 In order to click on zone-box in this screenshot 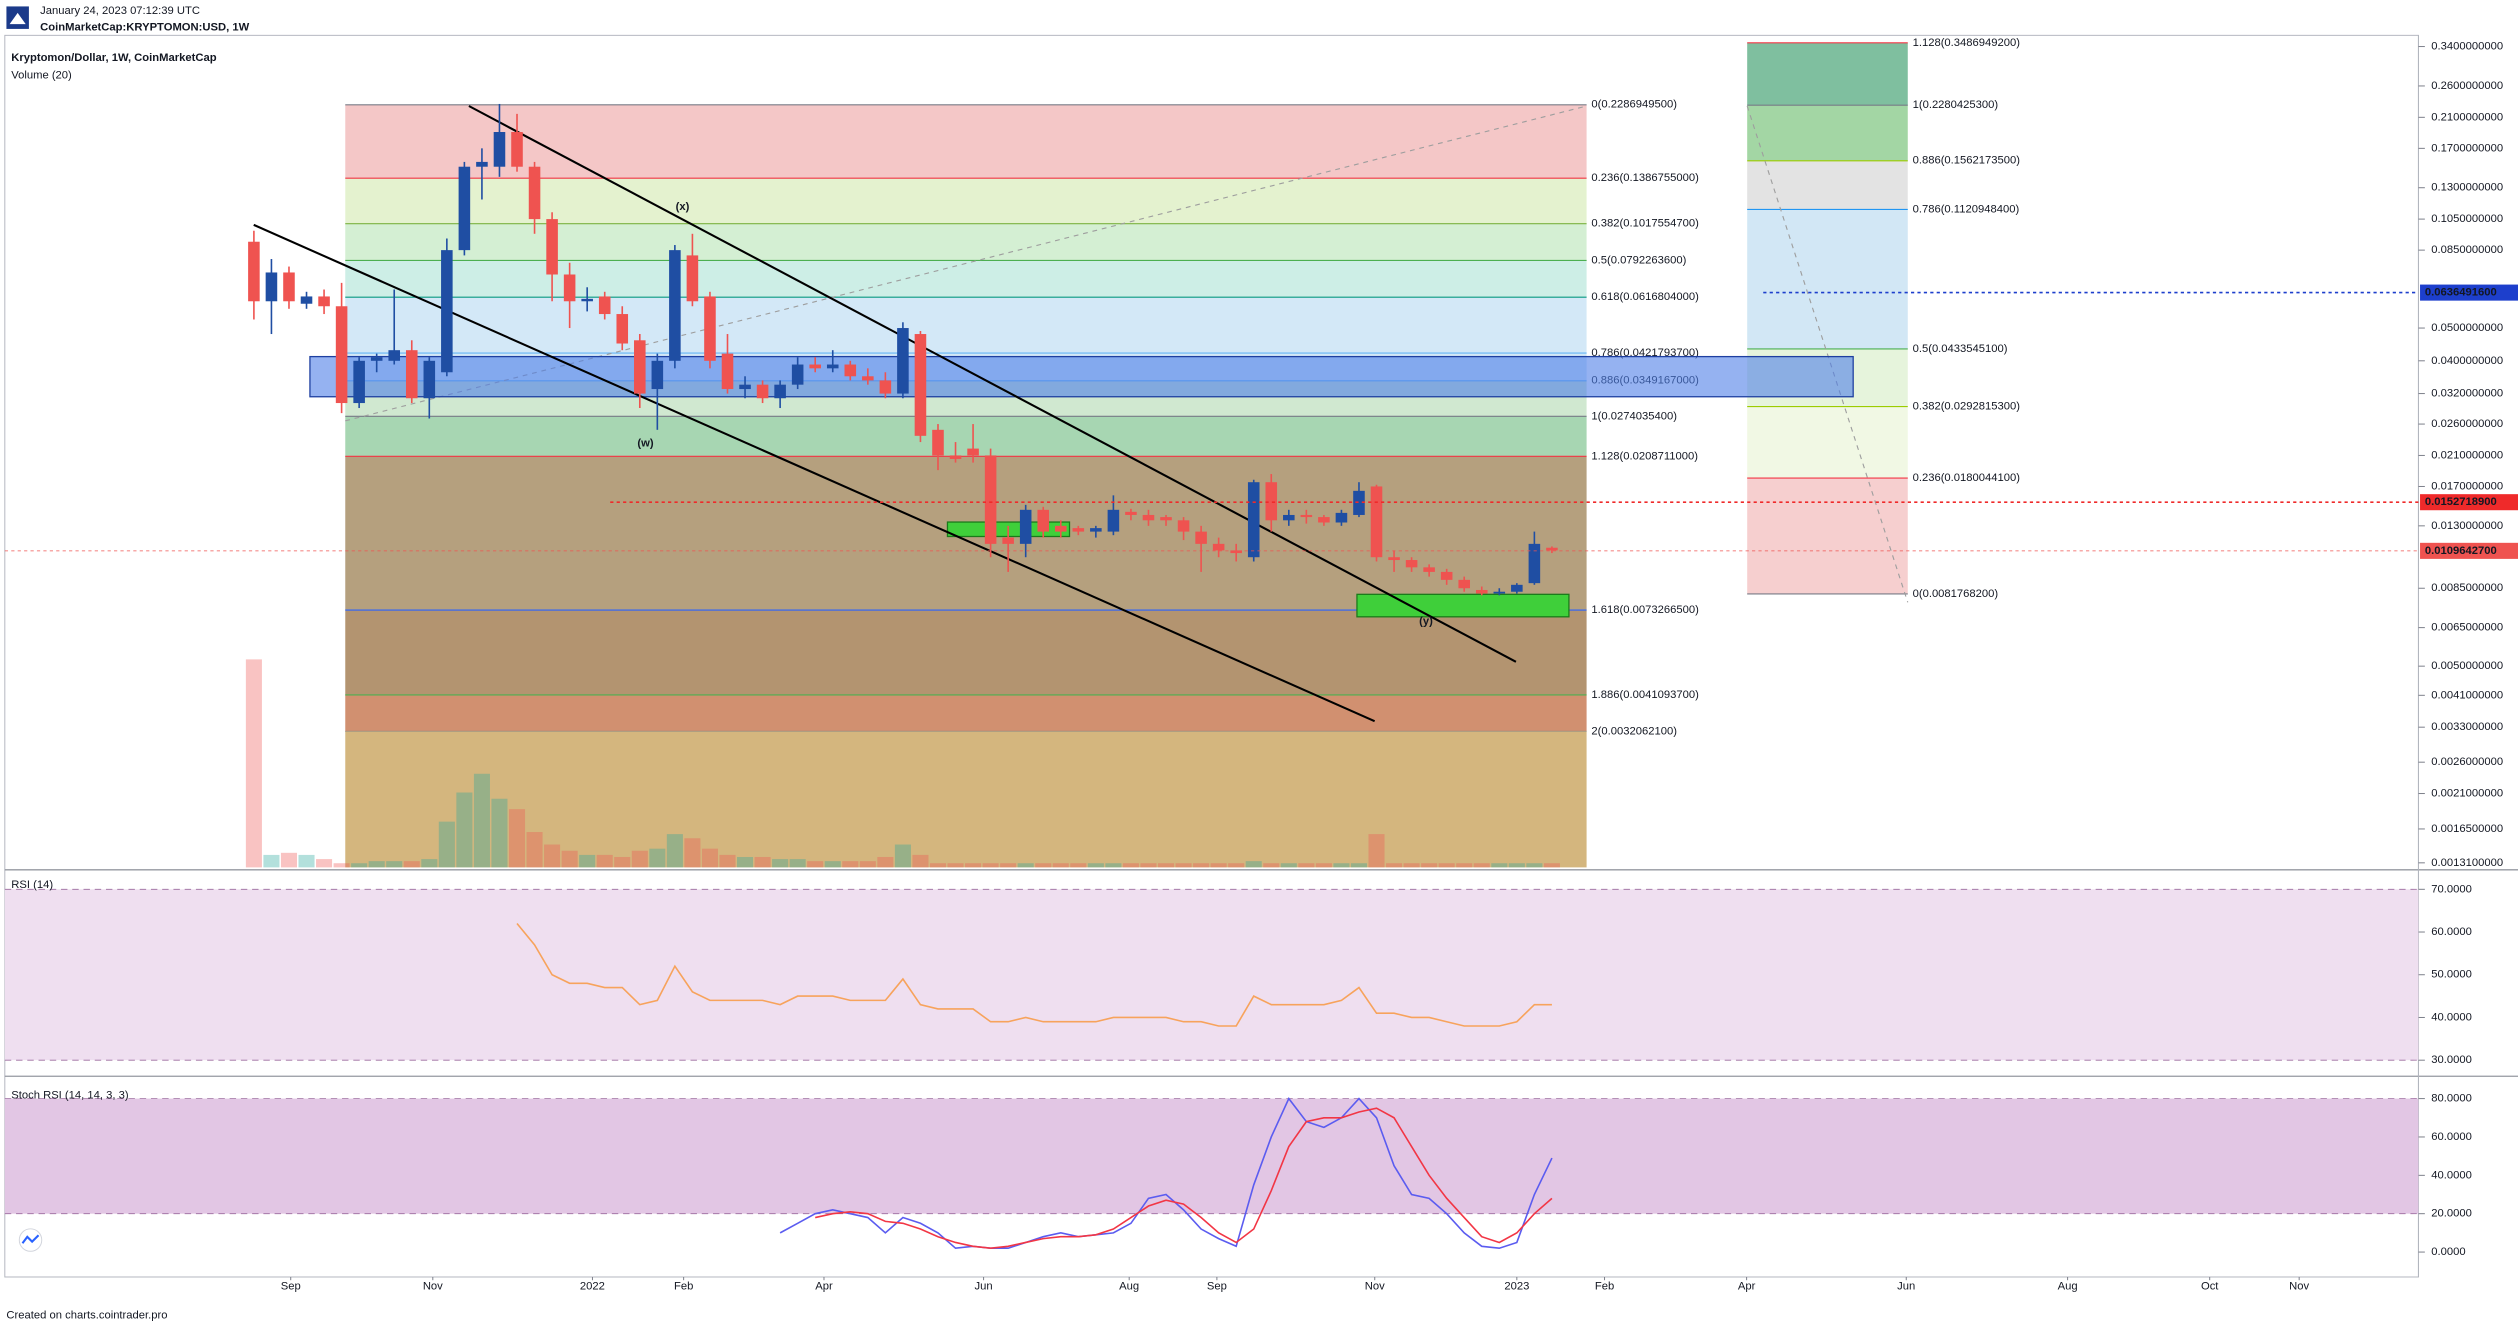, I will do `click(1463, 605)`.